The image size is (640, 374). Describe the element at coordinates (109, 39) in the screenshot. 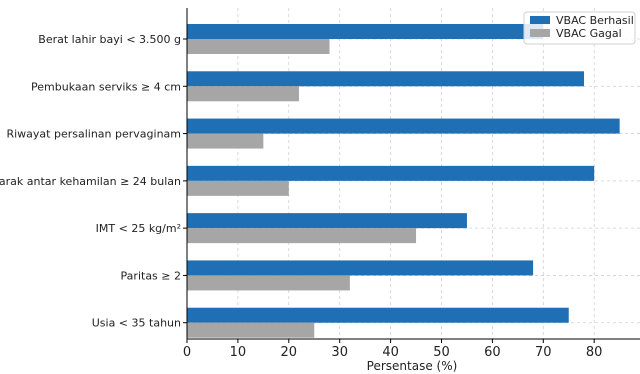

I see `category-label-0: Berat lahir bayi < 3.500 g` at that location.